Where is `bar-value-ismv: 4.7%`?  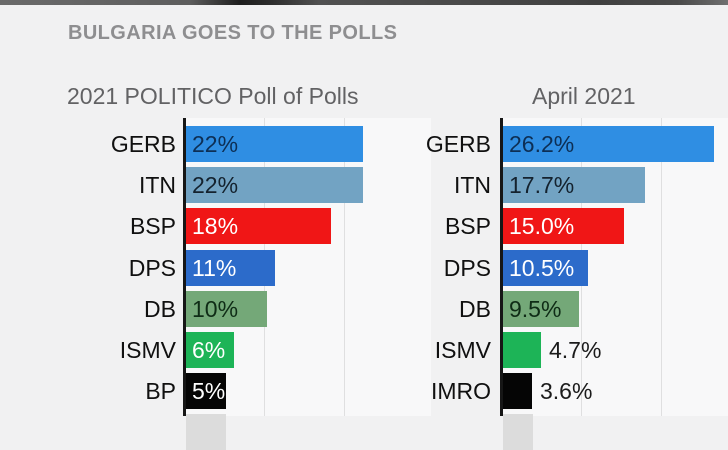 bar-value-ismv: 4.7% is located at coordinates (575, 350).